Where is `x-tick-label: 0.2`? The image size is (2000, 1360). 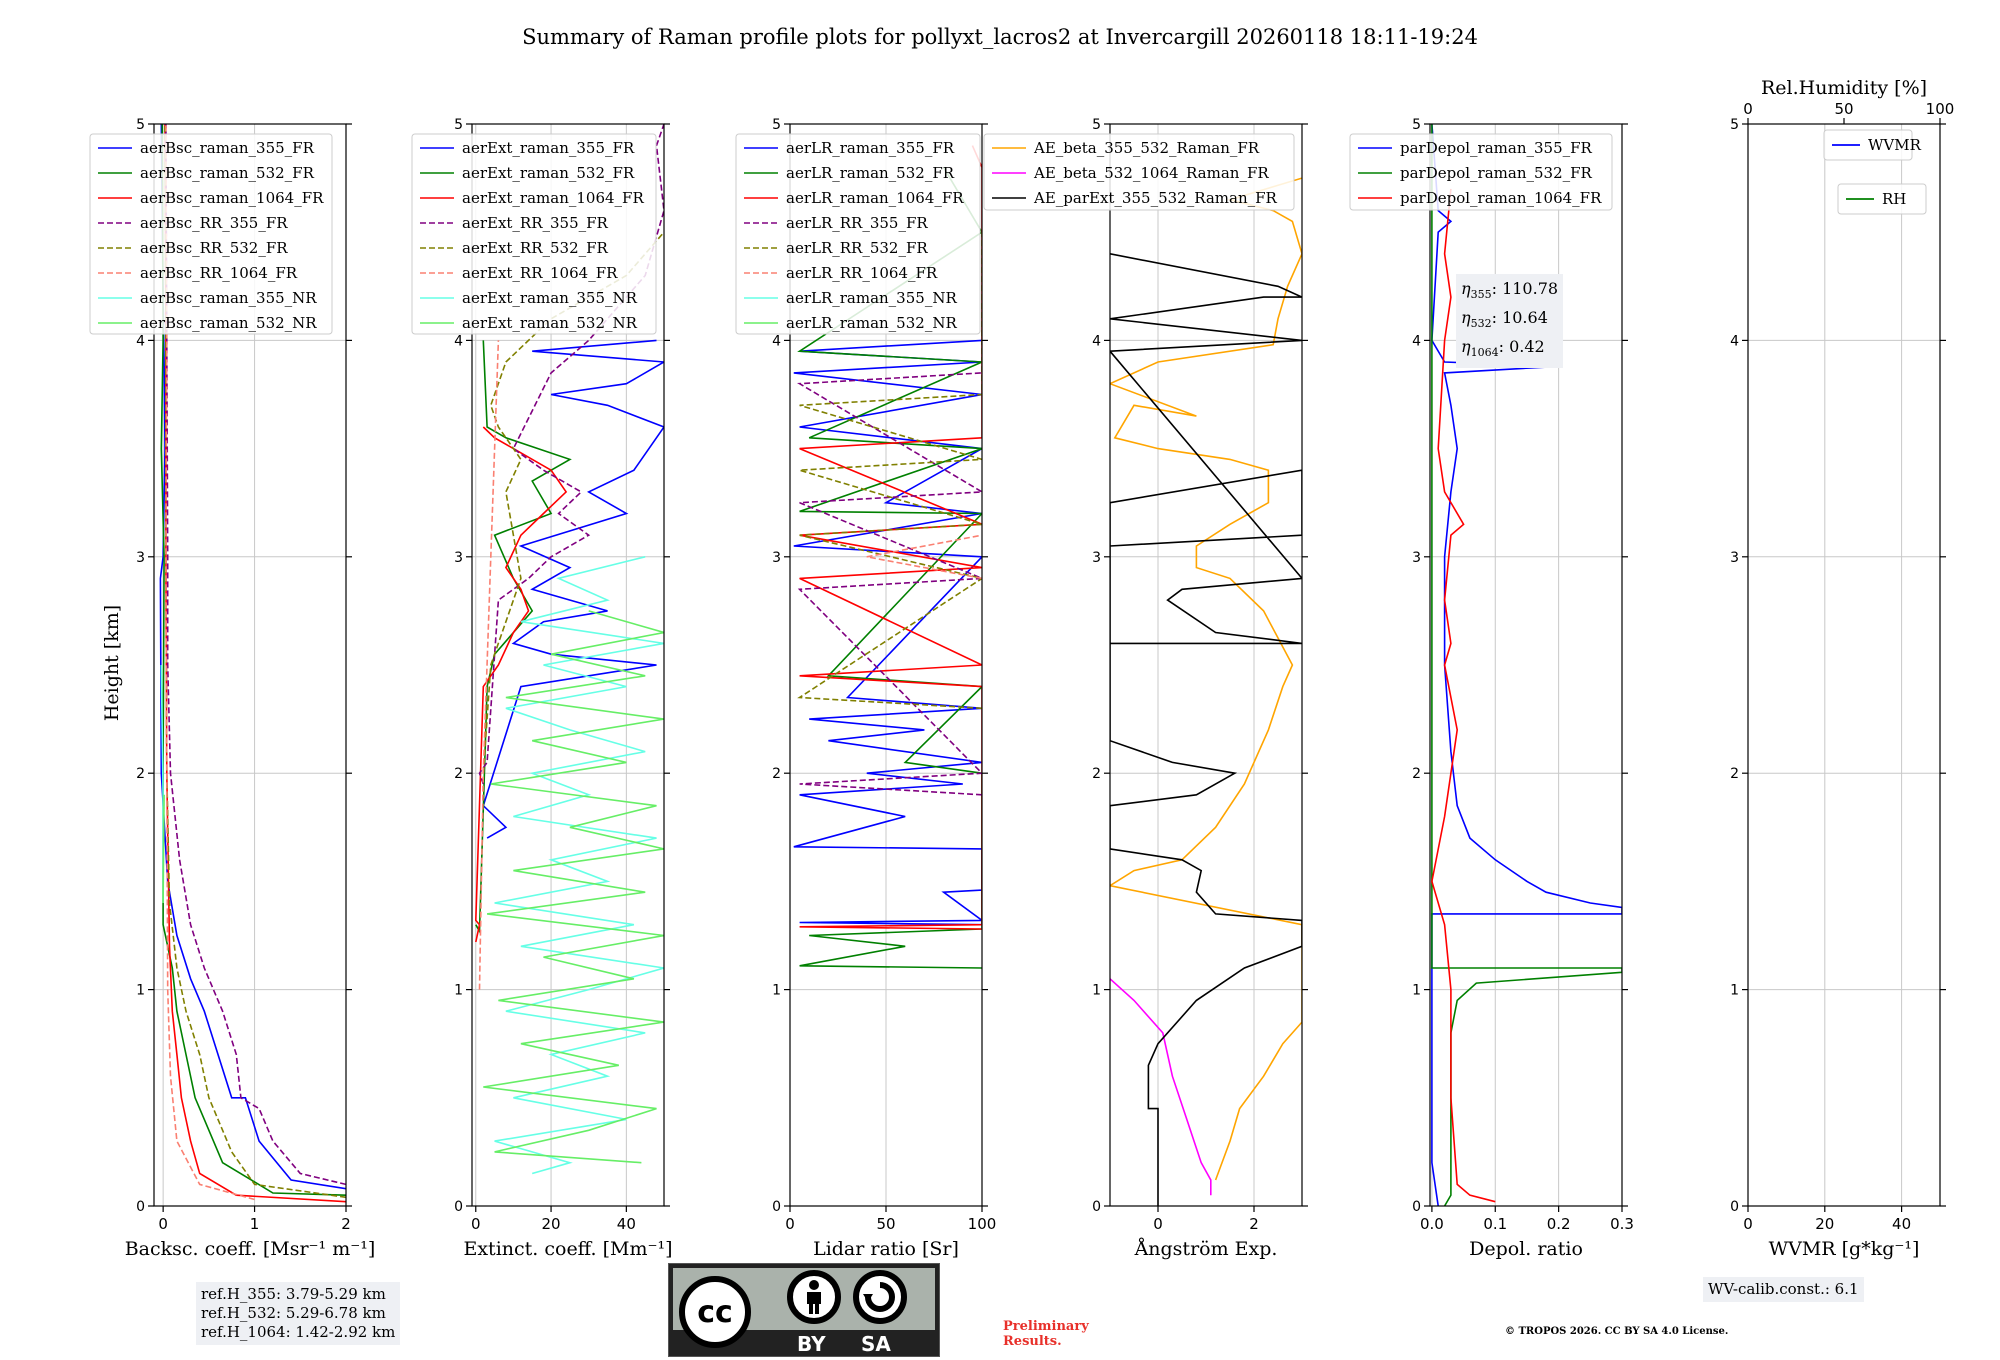
x-tick-label: 0.2 is located at coordinates (1559, 1224).